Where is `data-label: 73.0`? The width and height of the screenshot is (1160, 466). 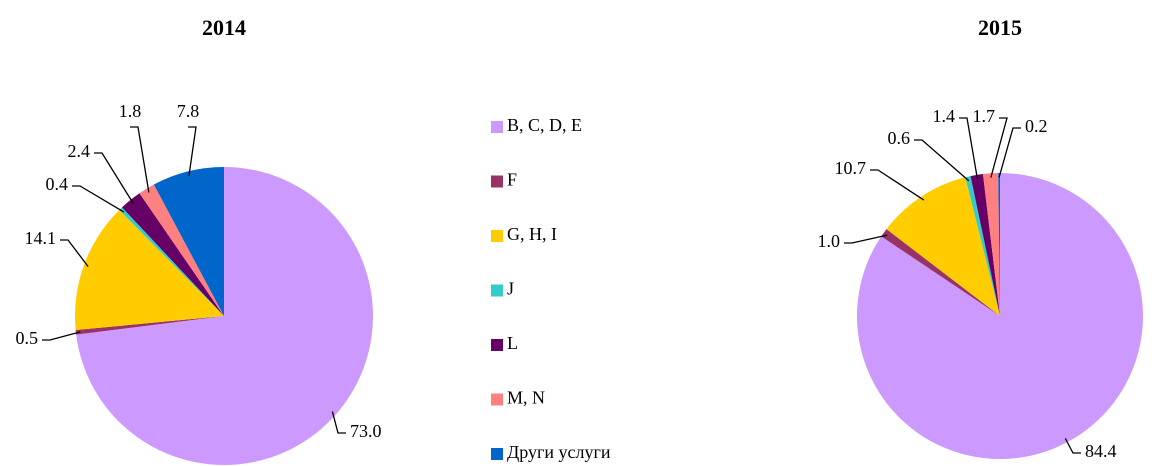 data-label: 73.0 is located at coordinates (366, 431).